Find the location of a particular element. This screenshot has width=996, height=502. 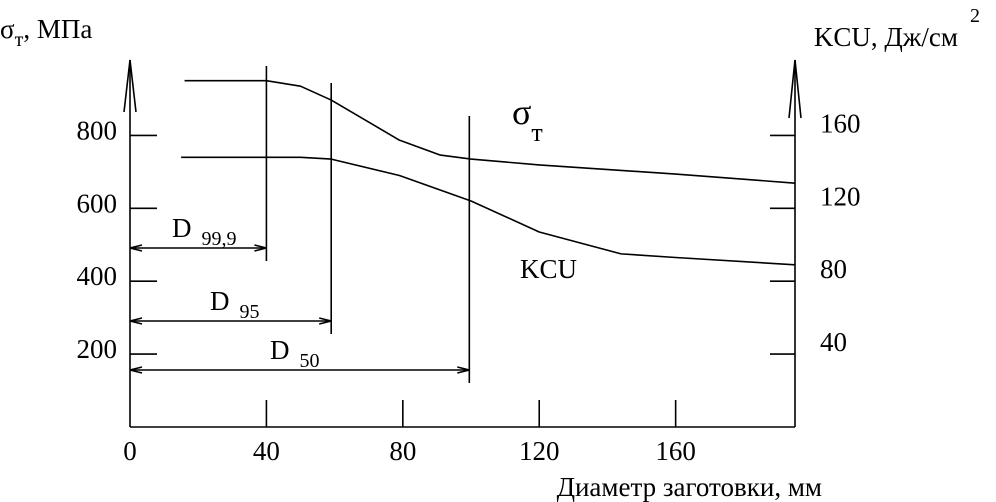

series-name: KCU is located at coordinates (548, 269).